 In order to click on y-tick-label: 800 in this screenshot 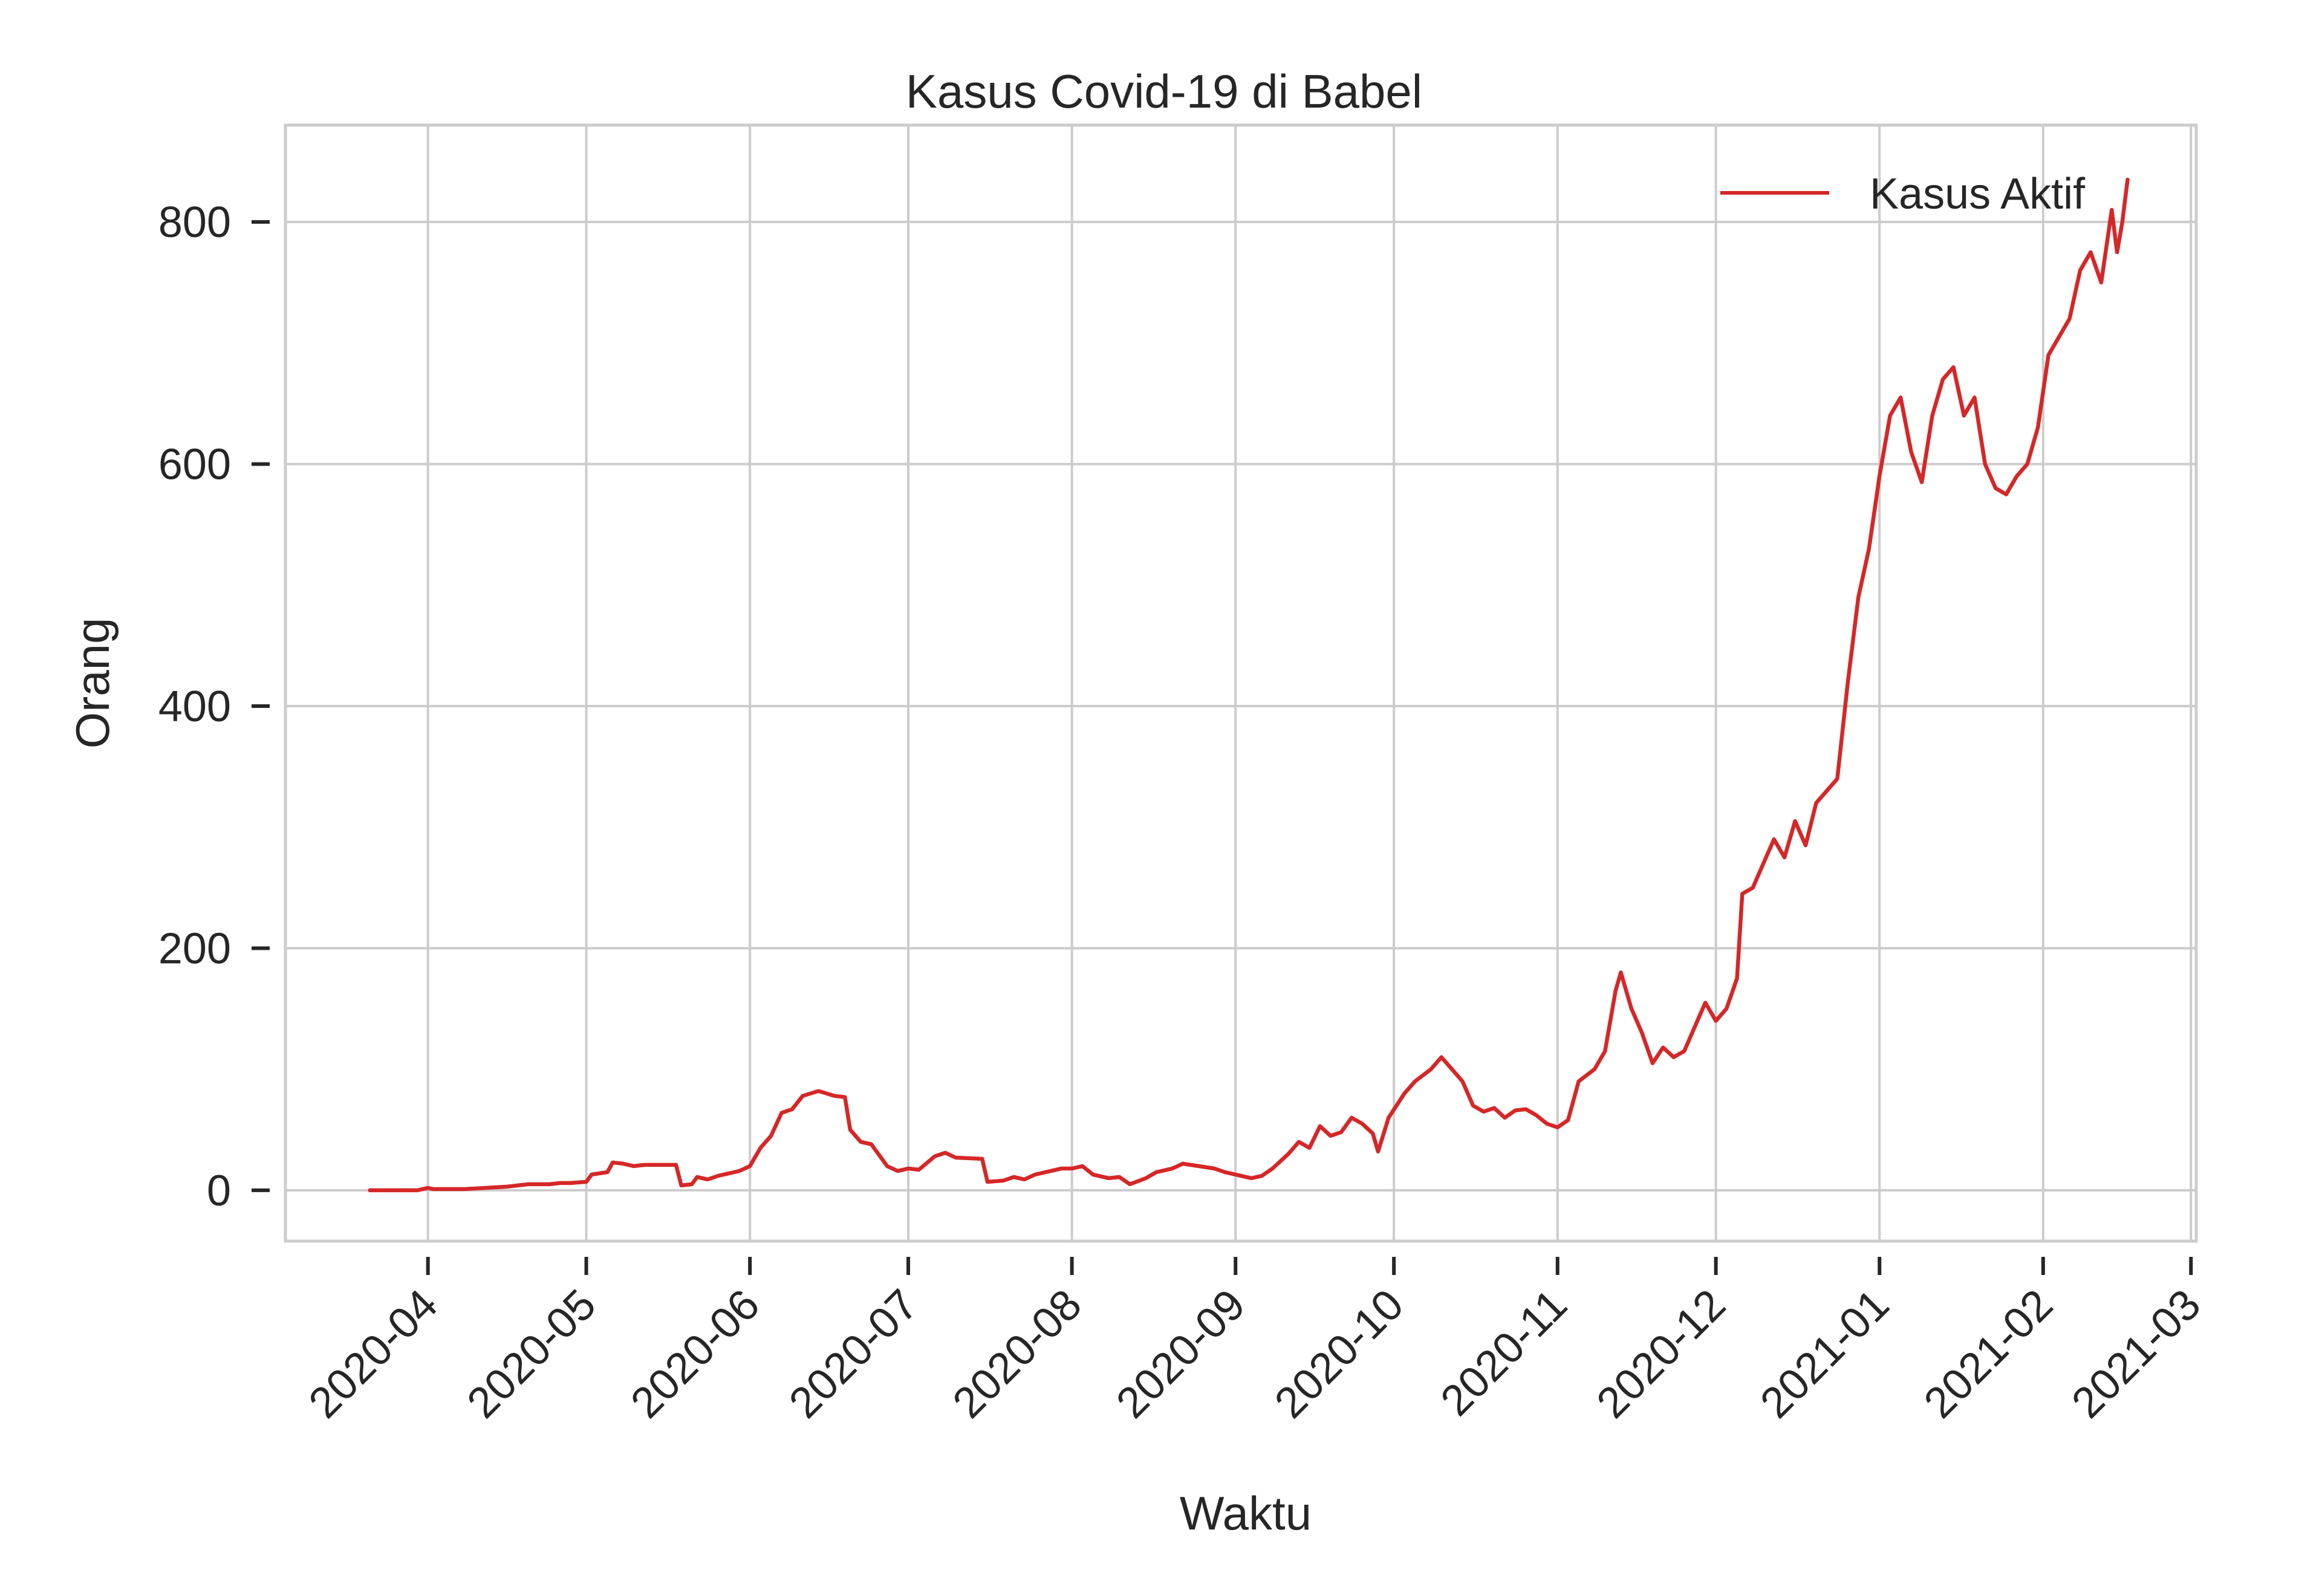, I will do `click(194, 222)`.